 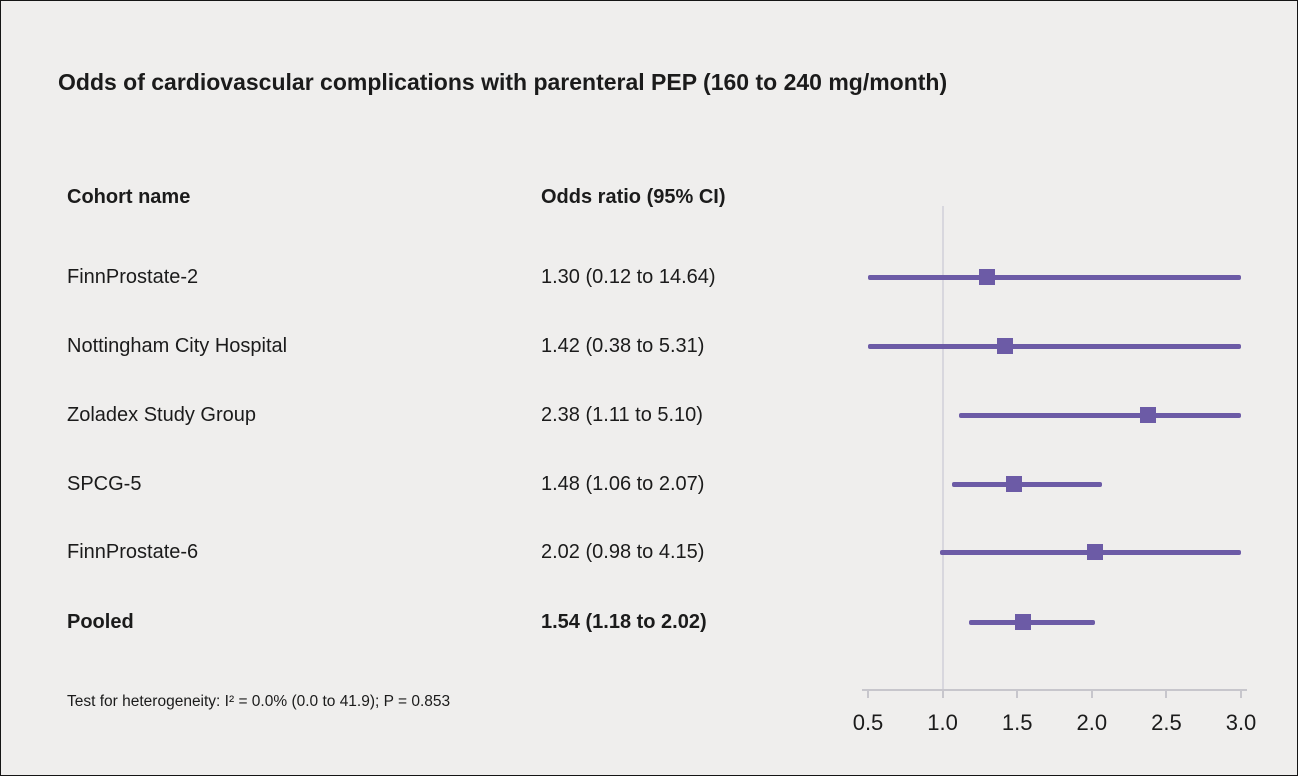 What do you see at coordinates (942, 447) in the screenshot?
I see `reference-line` at bounding box center [942, 447].